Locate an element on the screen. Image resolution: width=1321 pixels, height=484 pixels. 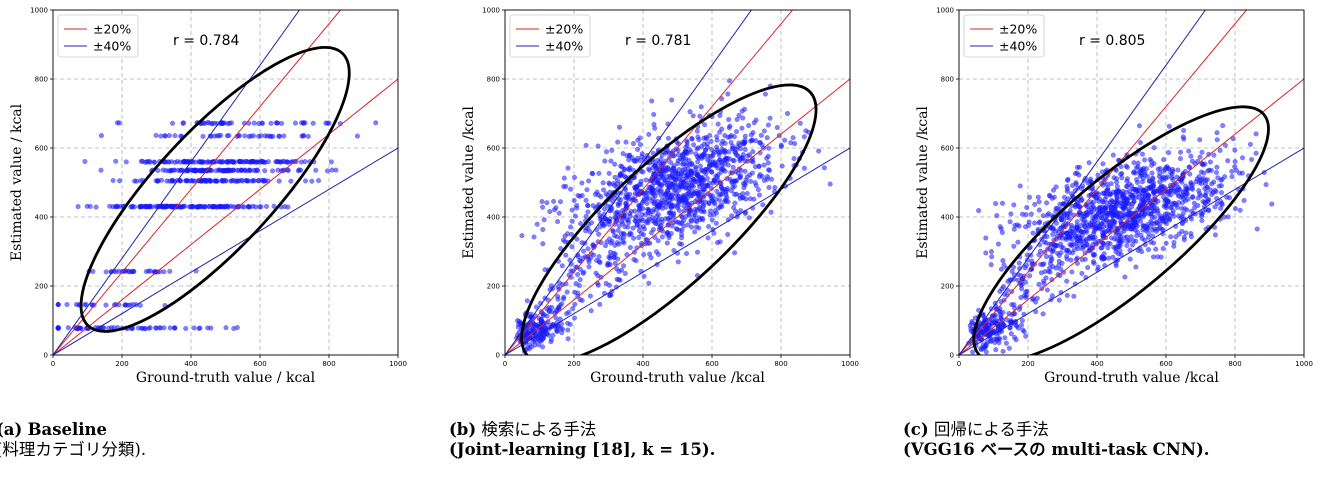
reference-line is located at coordinates (225, 251).